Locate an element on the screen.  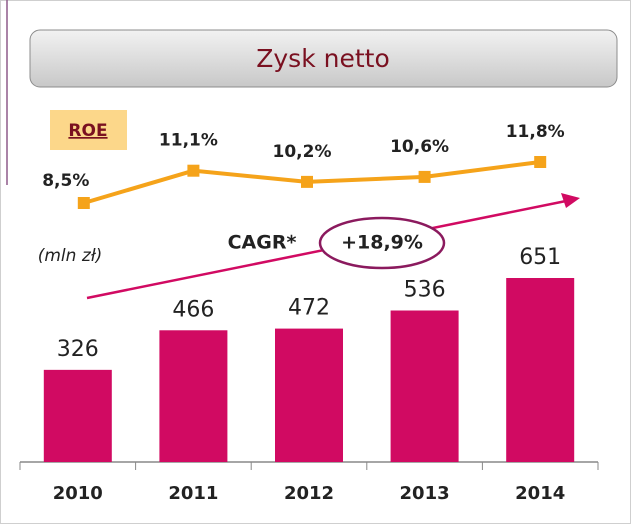
title-box is located at coordinates (323, 58).